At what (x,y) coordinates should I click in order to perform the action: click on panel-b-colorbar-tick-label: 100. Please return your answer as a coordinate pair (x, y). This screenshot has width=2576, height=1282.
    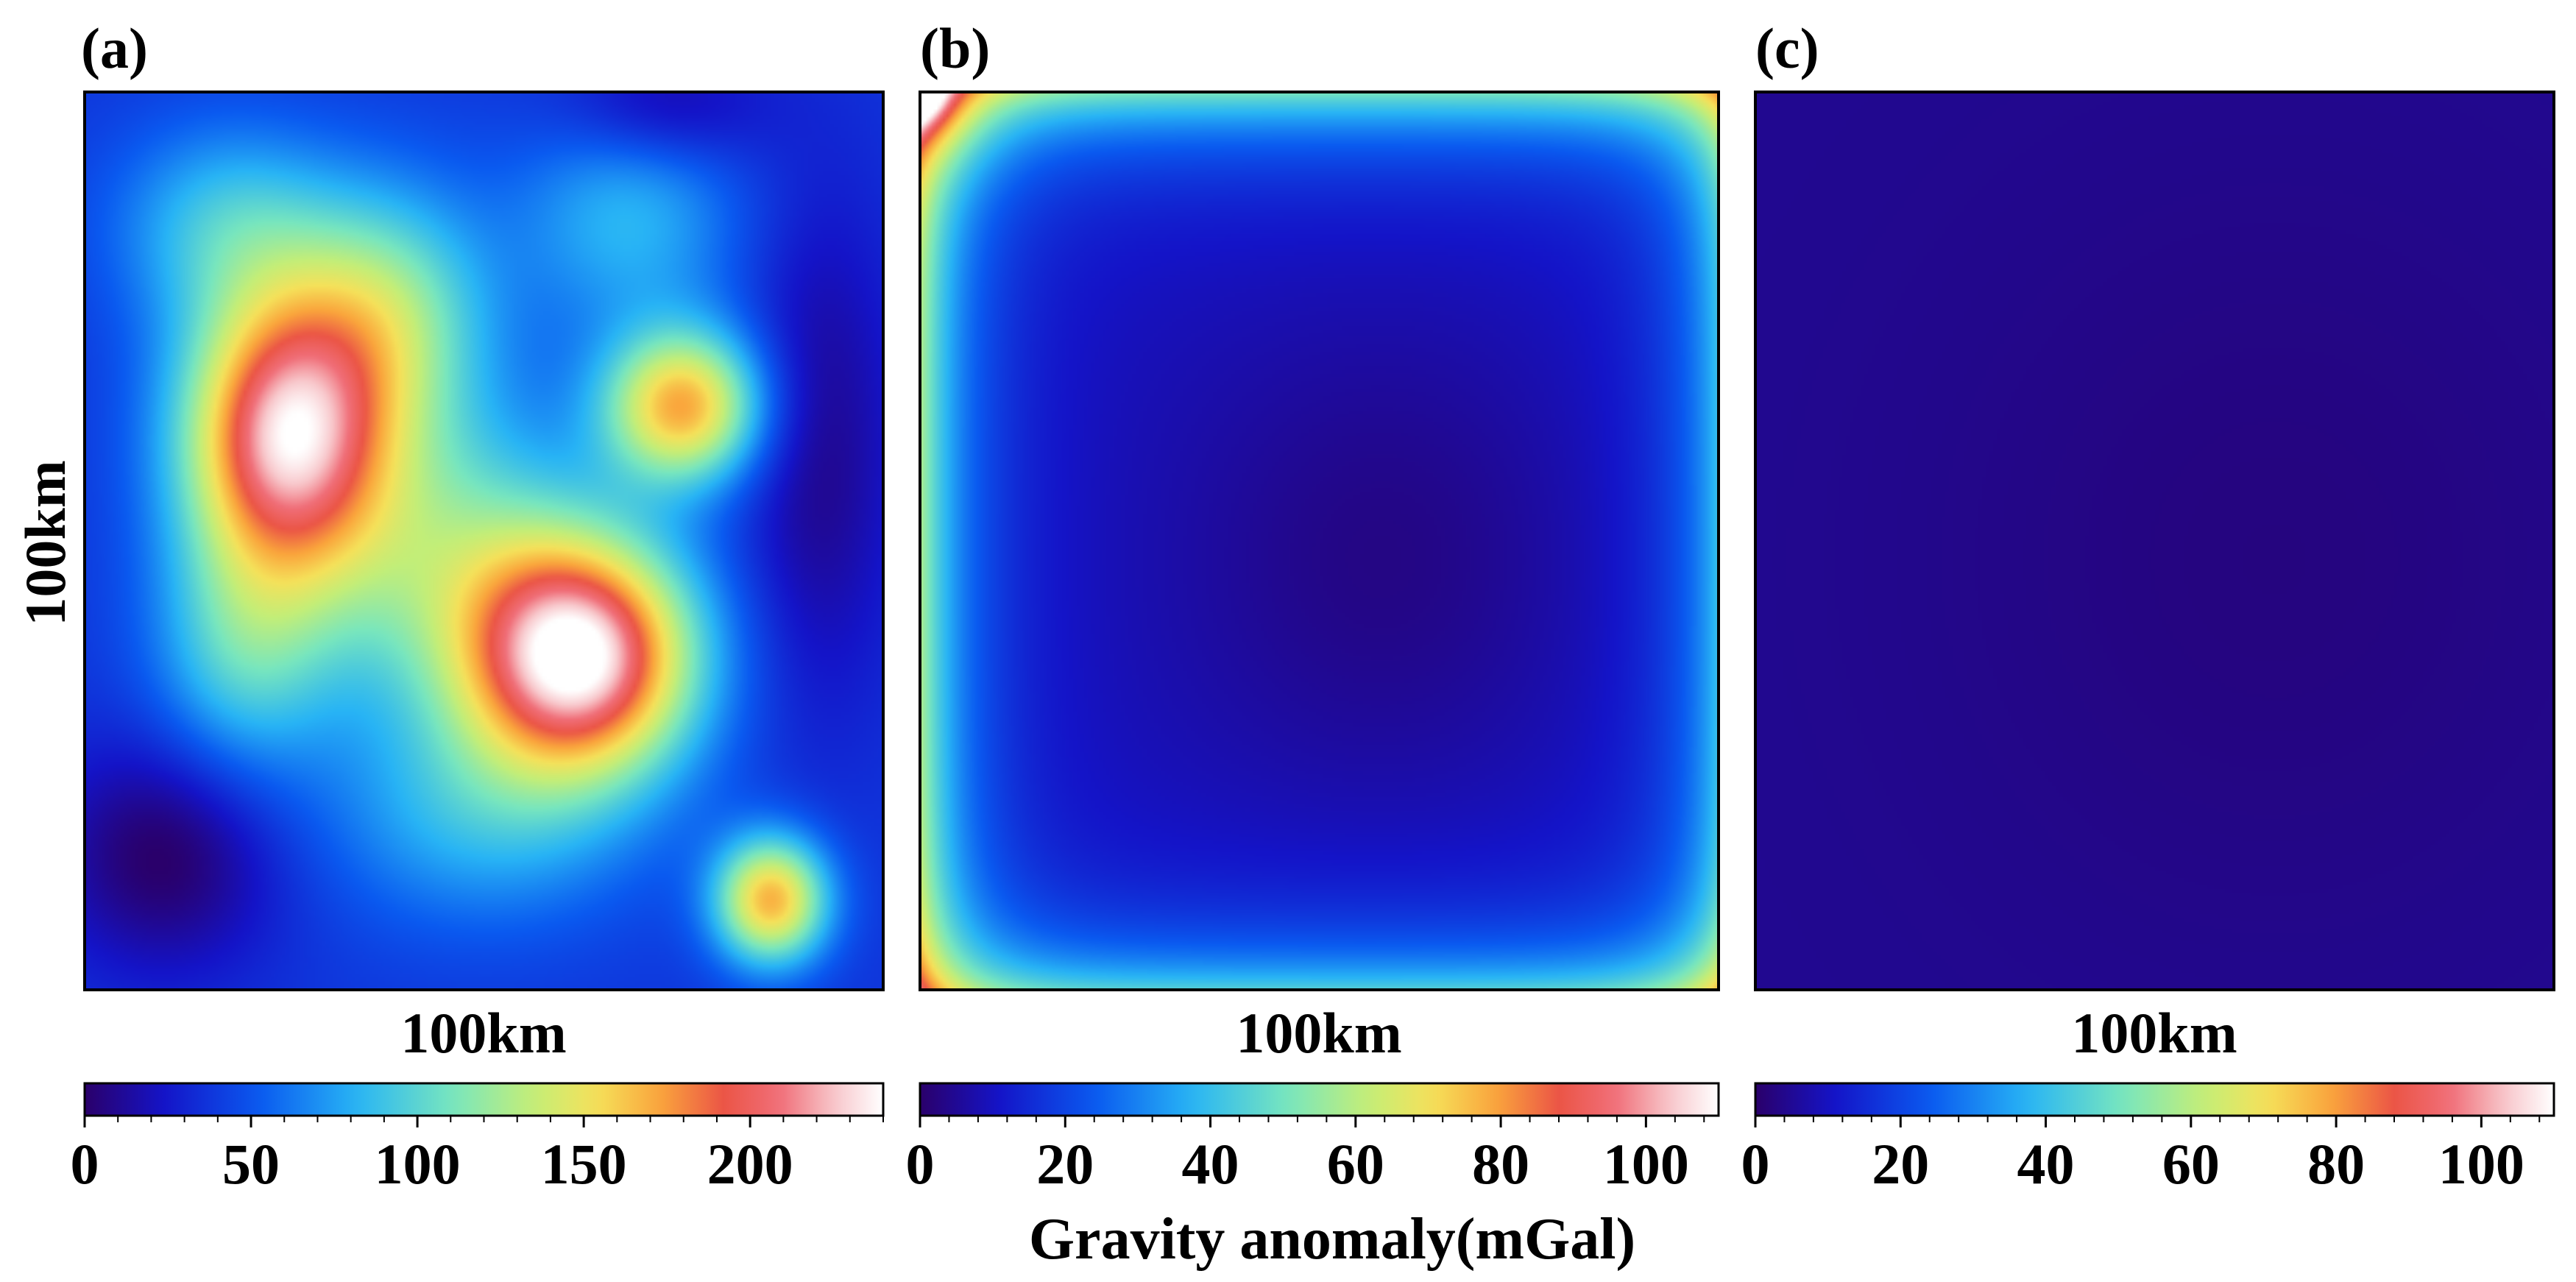
    Looking at the image, I should click on (1646, 1164).